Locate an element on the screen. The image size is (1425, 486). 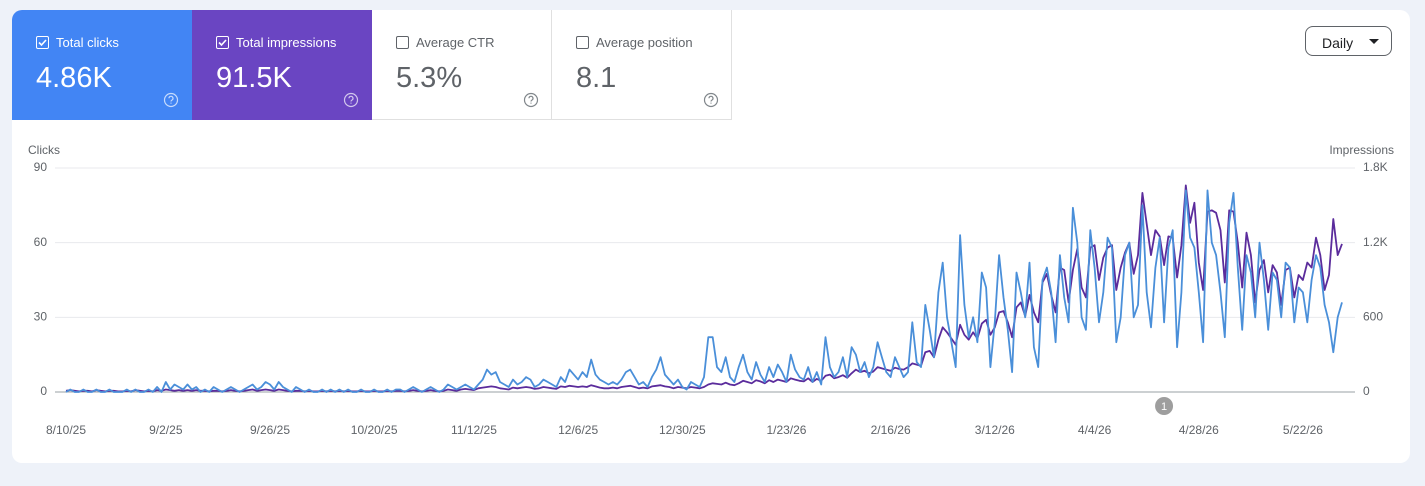
y2-tick-label: 1.8K is located at coordinates (1375, 167).